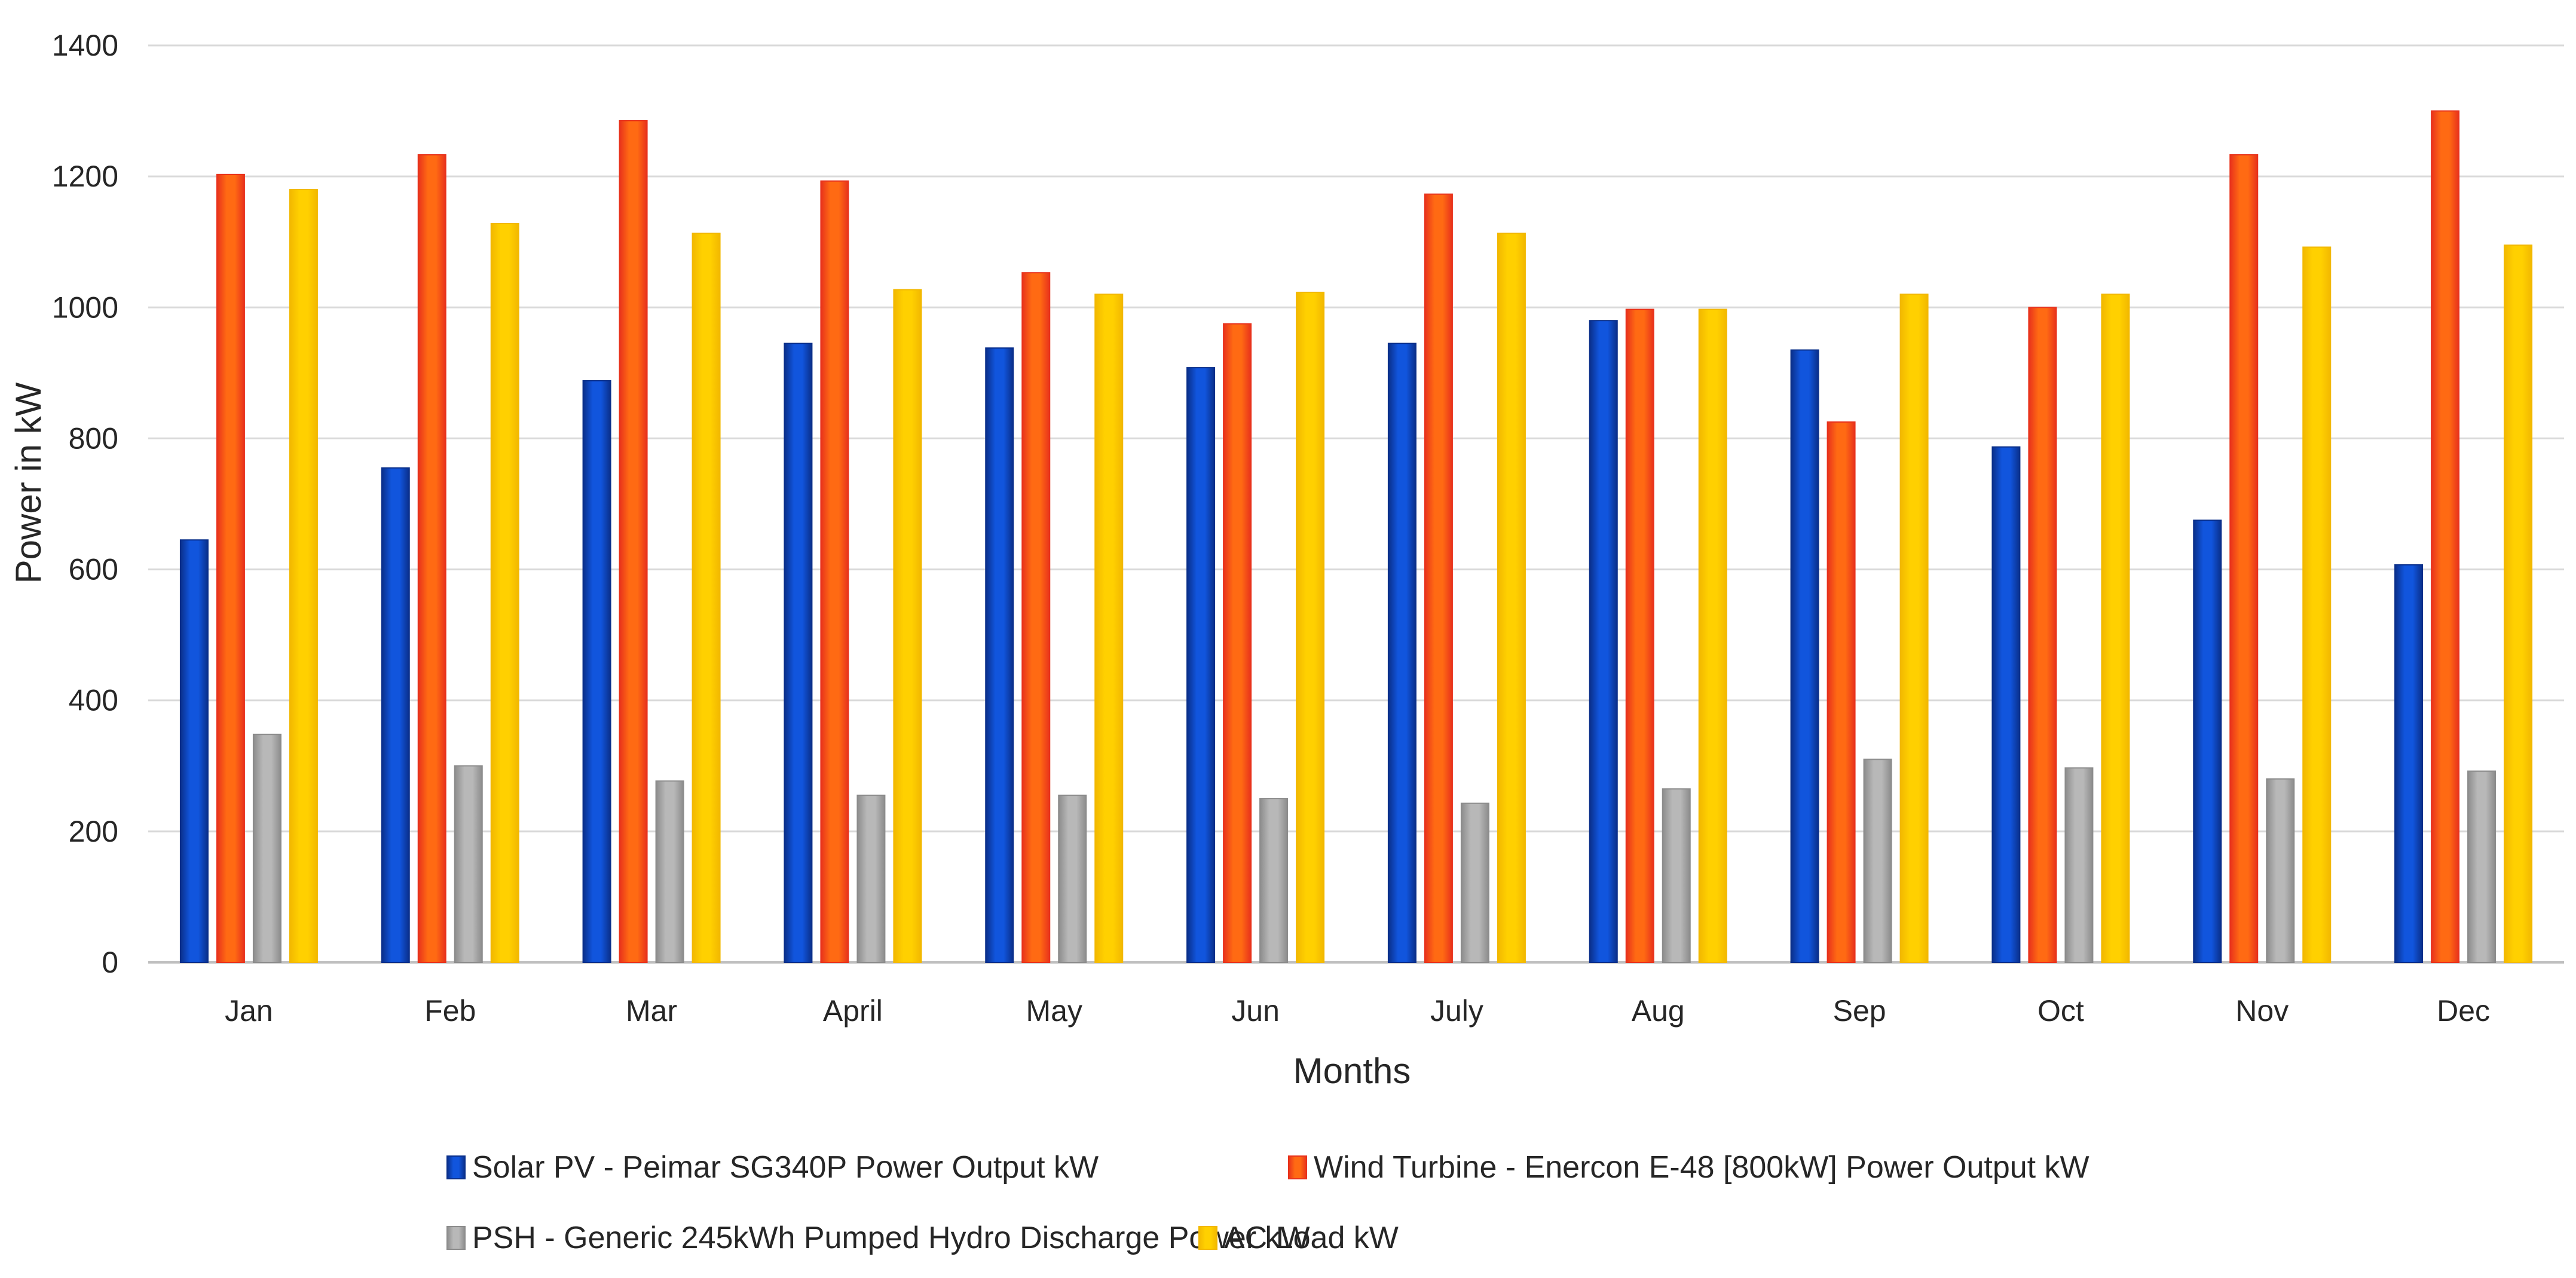 This screenshot has height=1278, width=2576. I want to click on bar-2-july, so click(1438, 578).